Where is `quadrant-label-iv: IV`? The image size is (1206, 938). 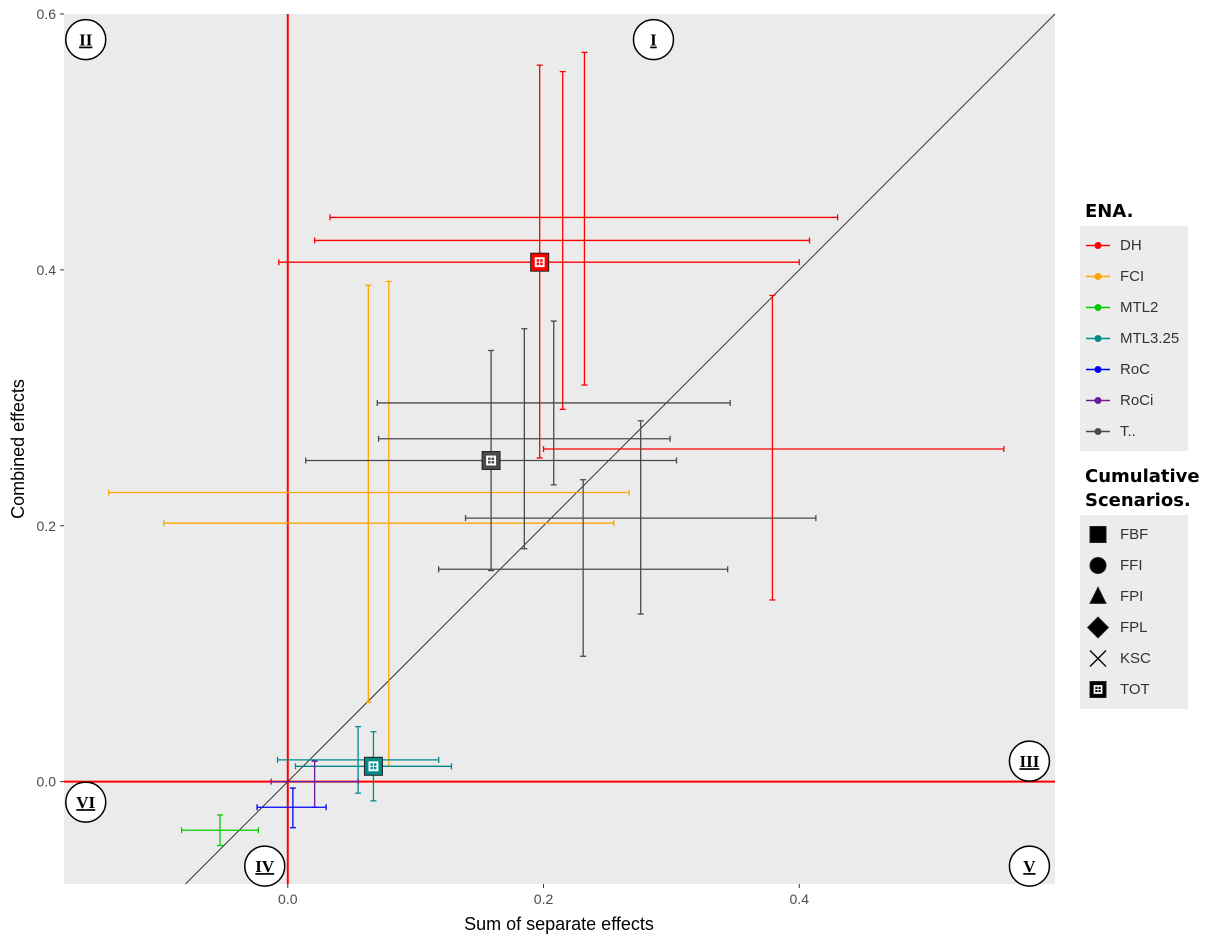 quadrant-label-iv: IV is located at coordinates (265, 866).